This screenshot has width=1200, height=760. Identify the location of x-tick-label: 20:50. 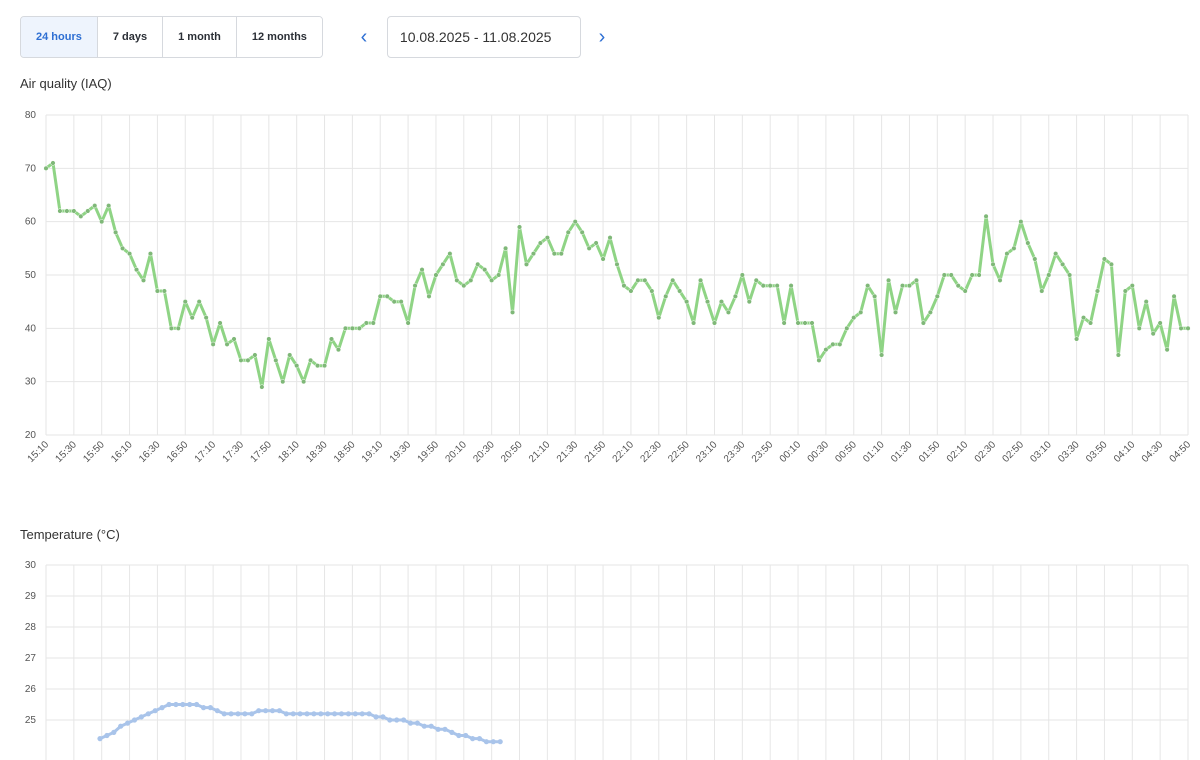
(512, 452).